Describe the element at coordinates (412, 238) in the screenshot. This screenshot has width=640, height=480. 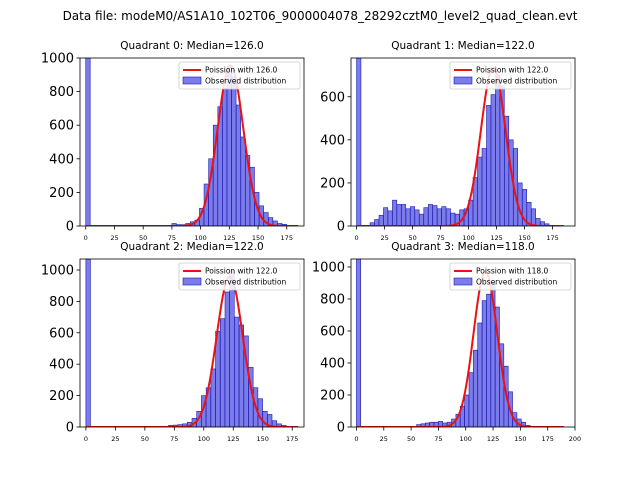
I see `x-tick-label: 50` at that location.